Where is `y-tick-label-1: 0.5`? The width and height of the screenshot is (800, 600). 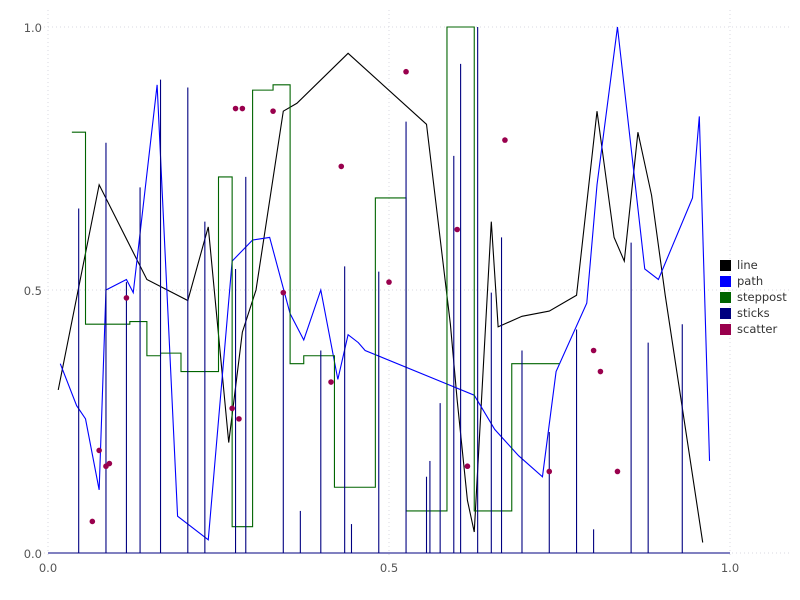
y-tick-label-1: 0.5 is located at coordinates (32, 291).